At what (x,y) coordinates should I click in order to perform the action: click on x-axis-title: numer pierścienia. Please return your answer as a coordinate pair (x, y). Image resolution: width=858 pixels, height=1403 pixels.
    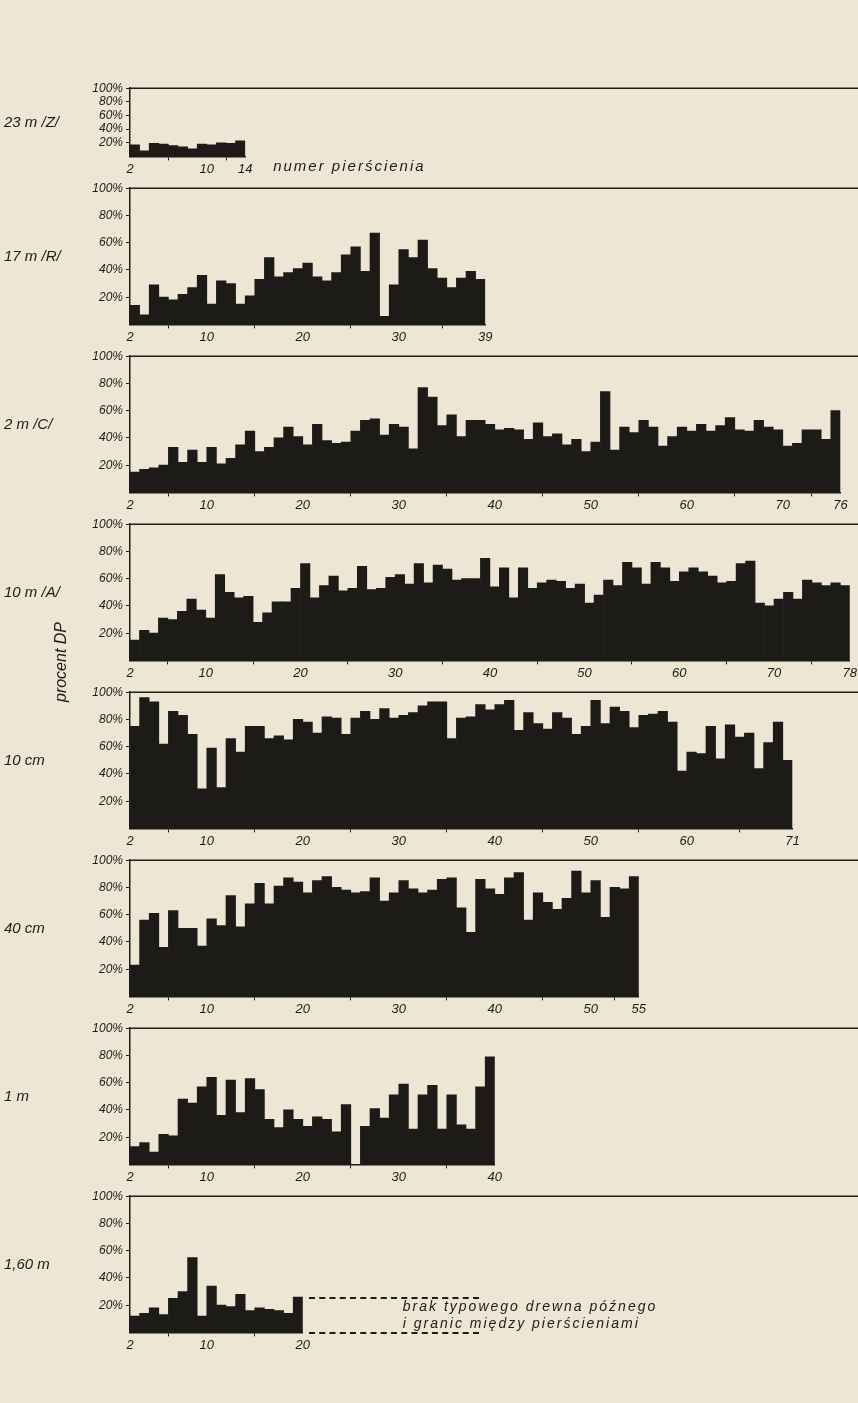
    Looking at the image, I should click on (349, 166).